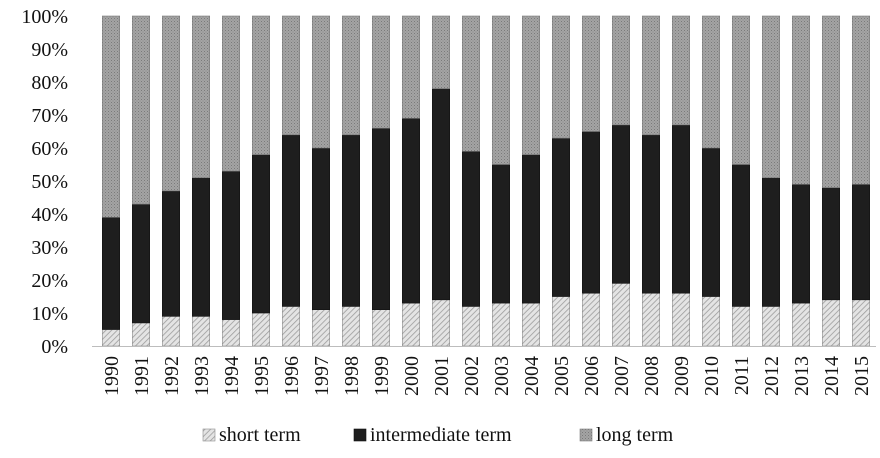 The image size is (880, 458). I want to click on bar-intermediate-term-1991, so click(141, 263).